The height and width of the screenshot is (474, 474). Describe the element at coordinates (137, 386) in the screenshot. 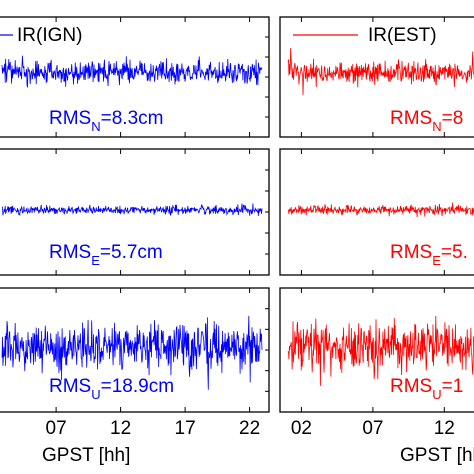

I see `rms-value: =18.9cm` at that location.